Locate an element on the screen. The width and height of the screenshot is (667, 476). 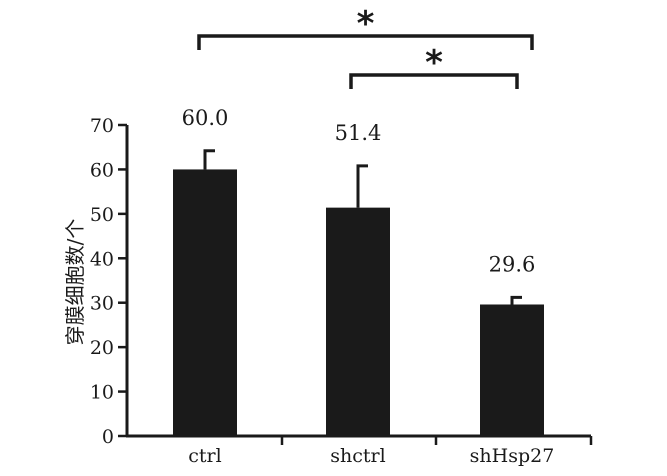
y-tick-label: 40 is located at coordinates (102, 259).